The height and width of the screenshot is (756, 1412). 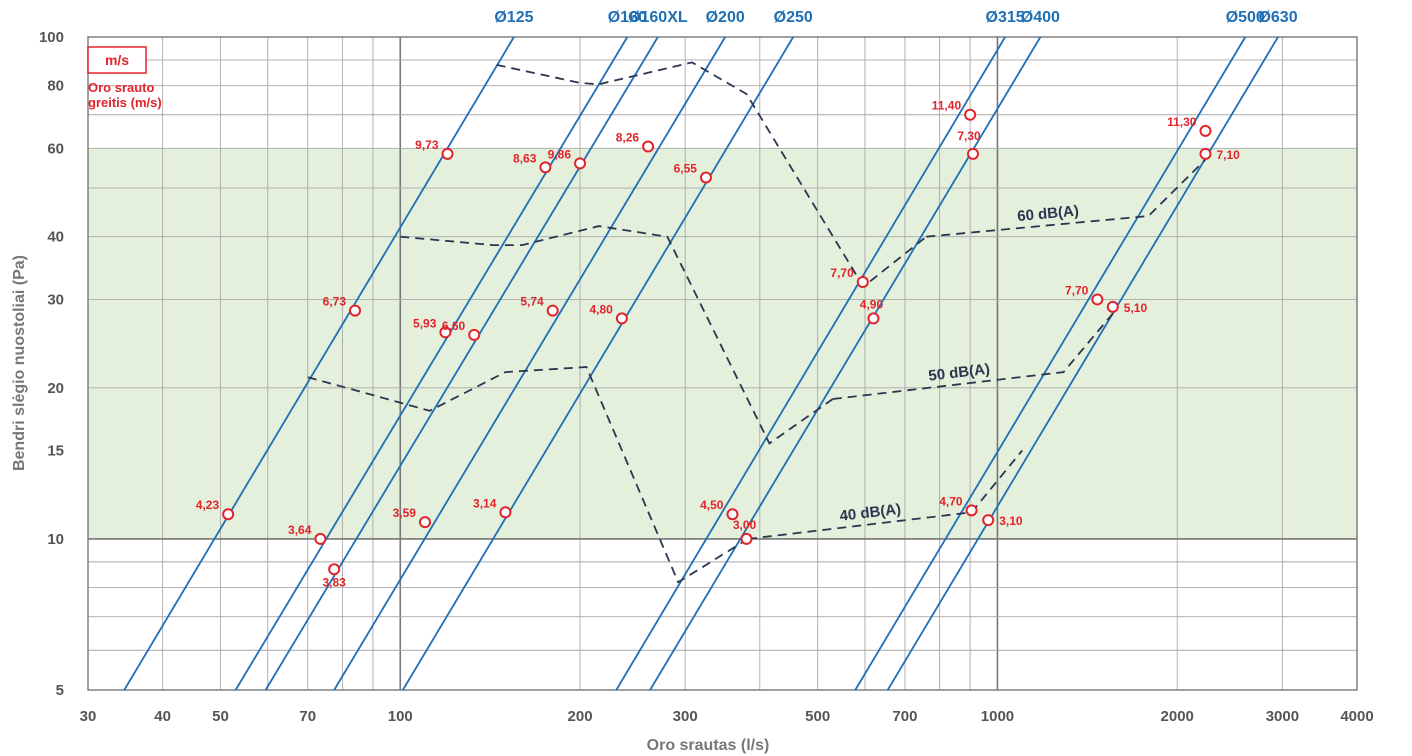 I want to click on y-tick-label: 100, so click(x=51, y=37).